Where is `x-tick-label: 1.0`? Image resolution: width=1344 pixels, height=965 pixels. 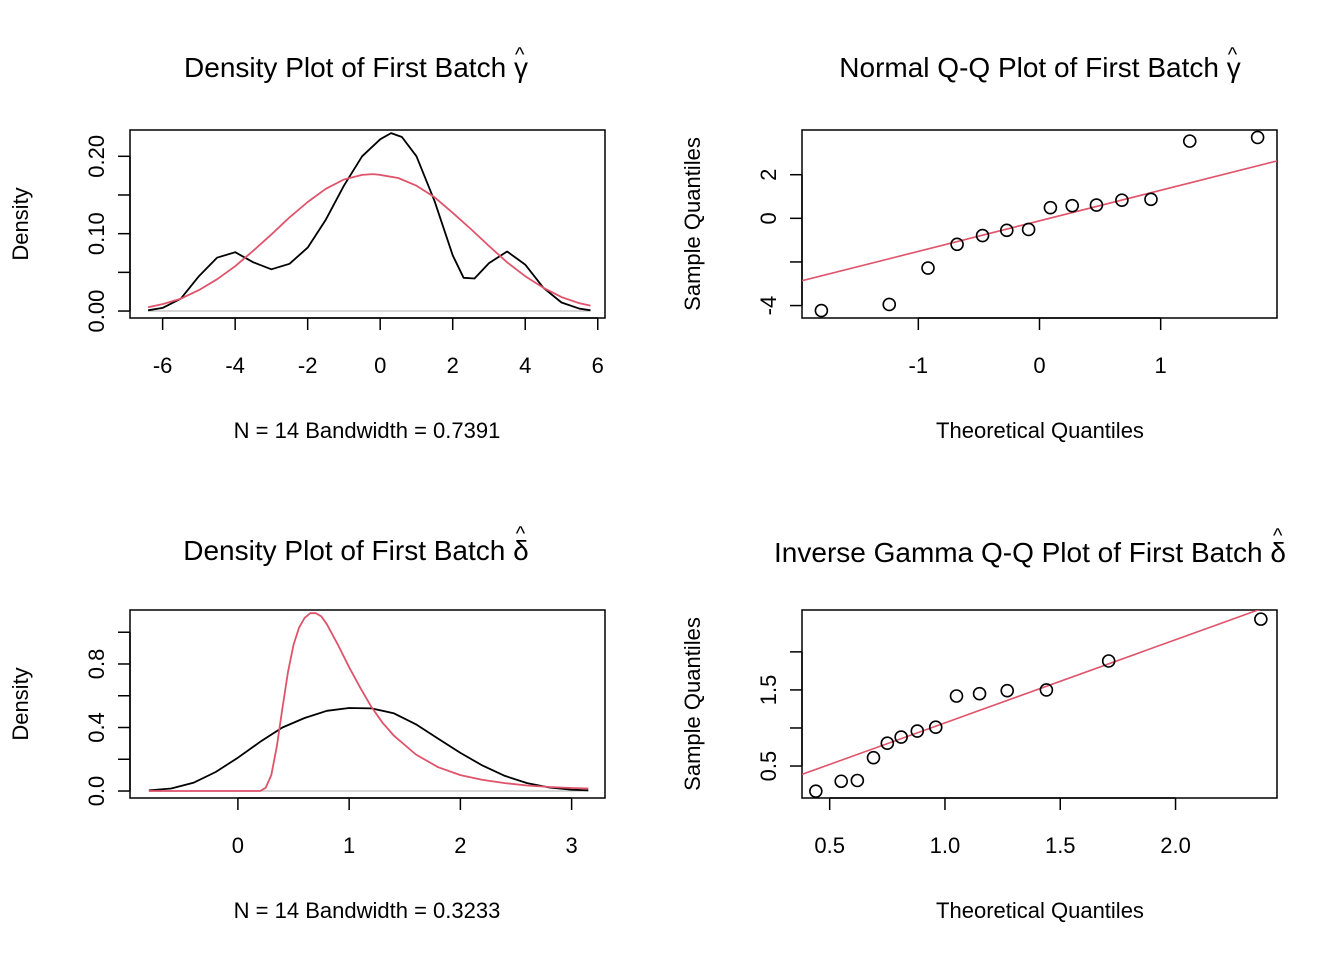
x-tick-label: 1.0 is located at coordinates (945, 845).